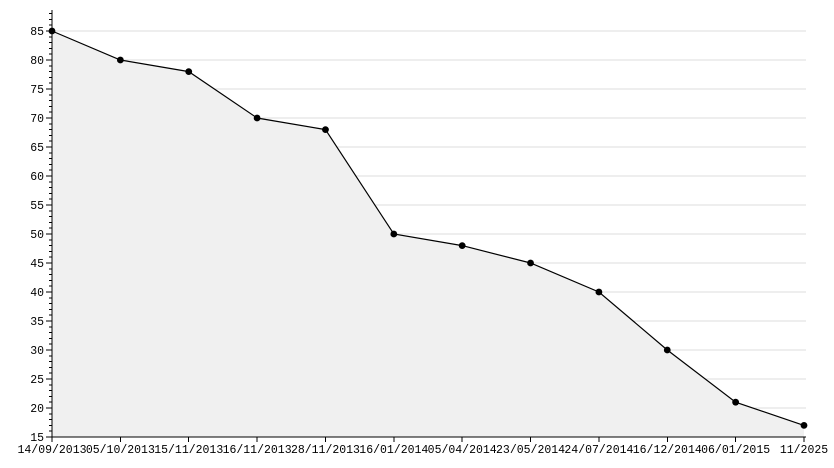 The height and width of the screenshot is (468, 834). What do you see at coordinates (37, 177) in the screenshot?
I see `y-axis-tick-label: 60` at bounding box center [37, 177].